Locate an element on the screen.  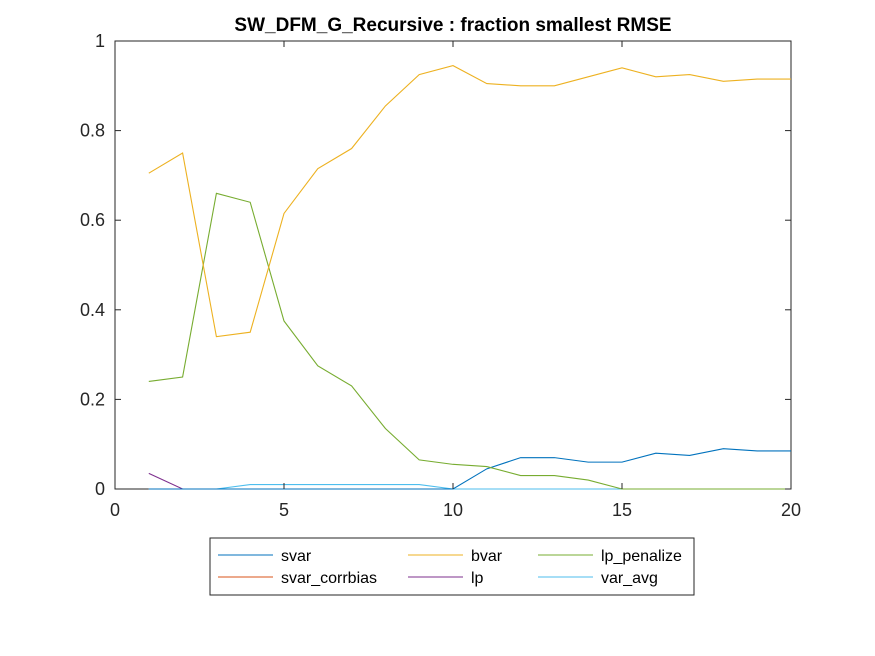
x-tick-label: 15 is located at coordinates (622, 510).